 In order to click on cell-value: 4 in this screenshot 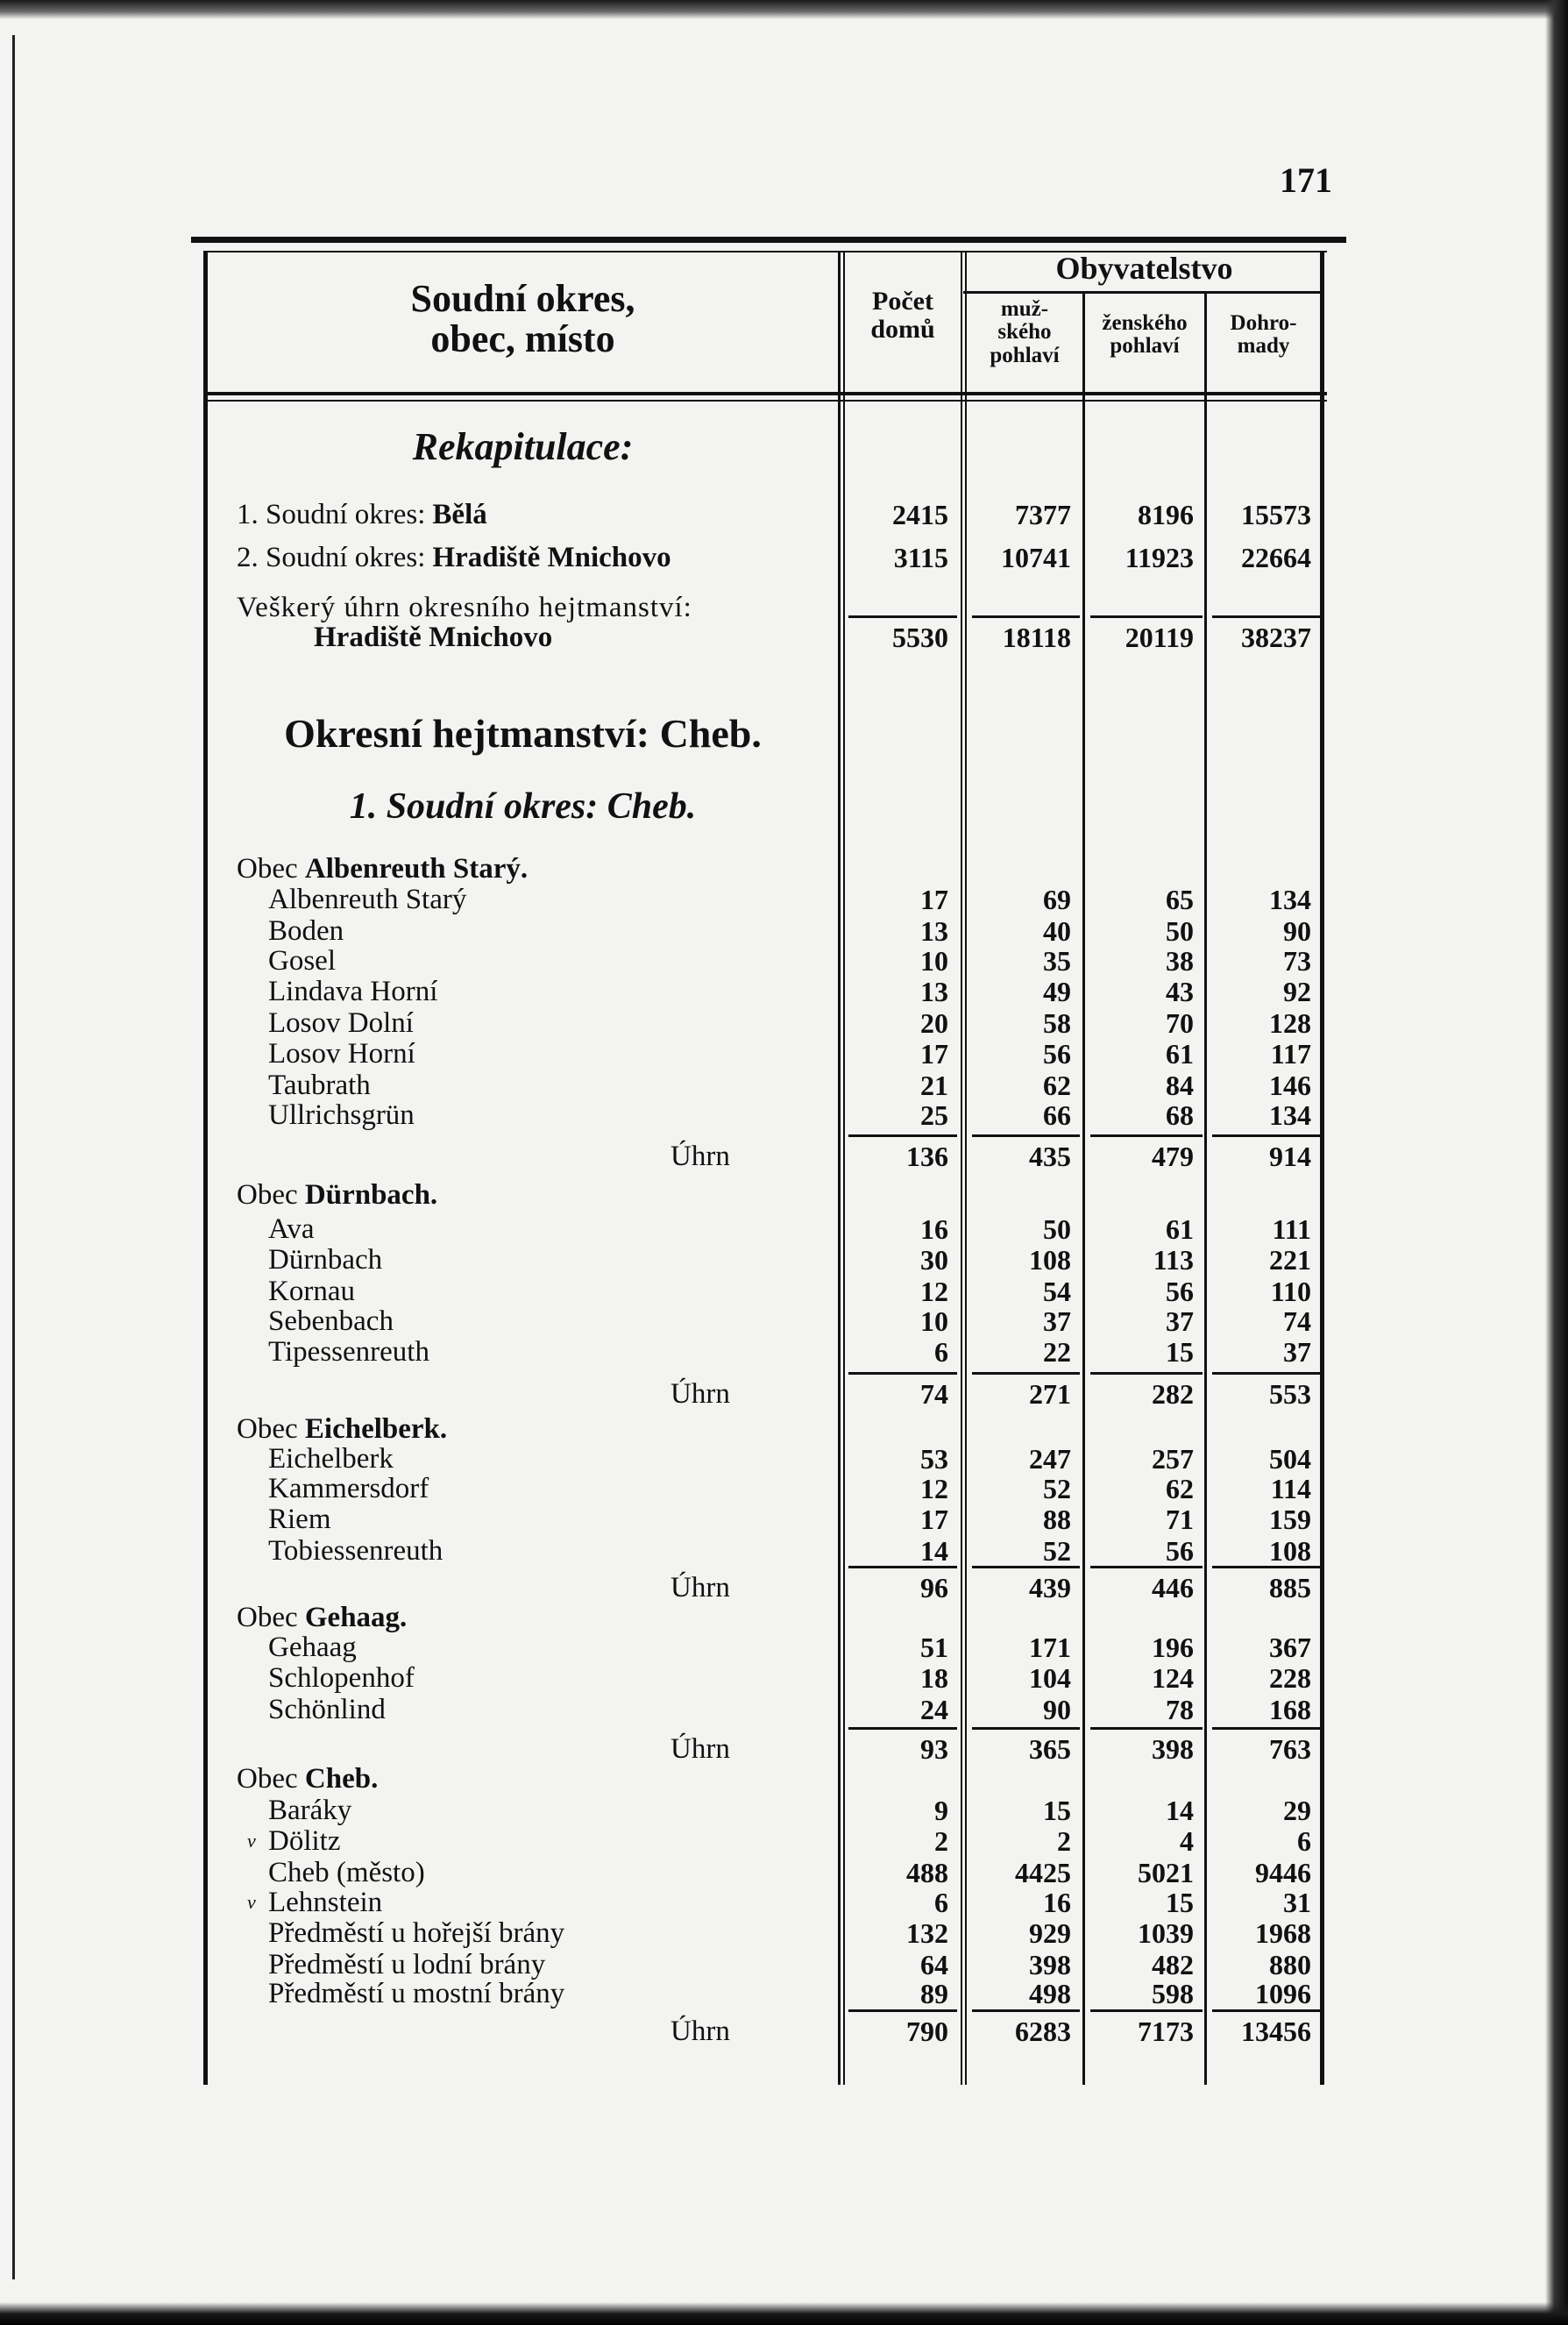, I will do `click(1187, 1841)`.